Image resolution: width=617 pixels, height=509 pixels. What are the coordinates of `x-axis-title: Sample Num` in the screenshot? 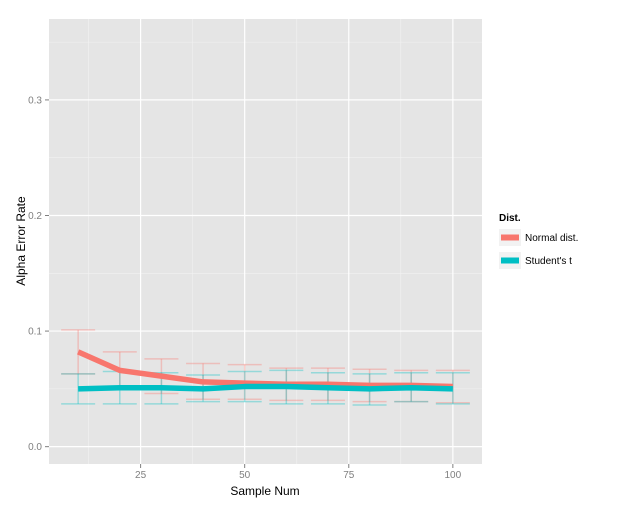 It's located at (264, 491).